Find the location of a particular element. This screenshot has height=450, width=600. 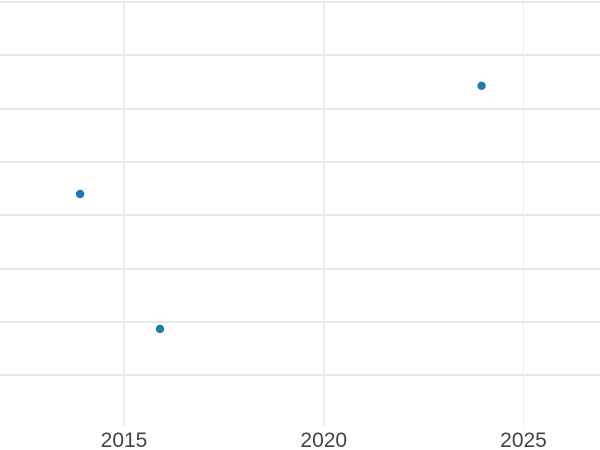

x-tick-label: 2025 is located at coordinates (523, 439).